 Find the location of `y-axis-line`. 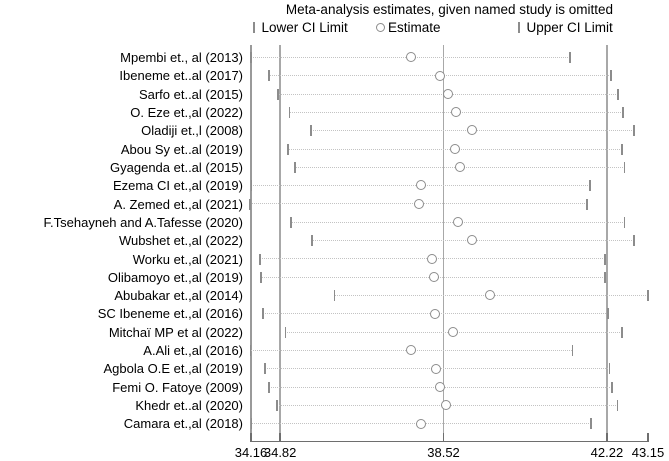

y-axis-line is located at coordinates (251, 243).